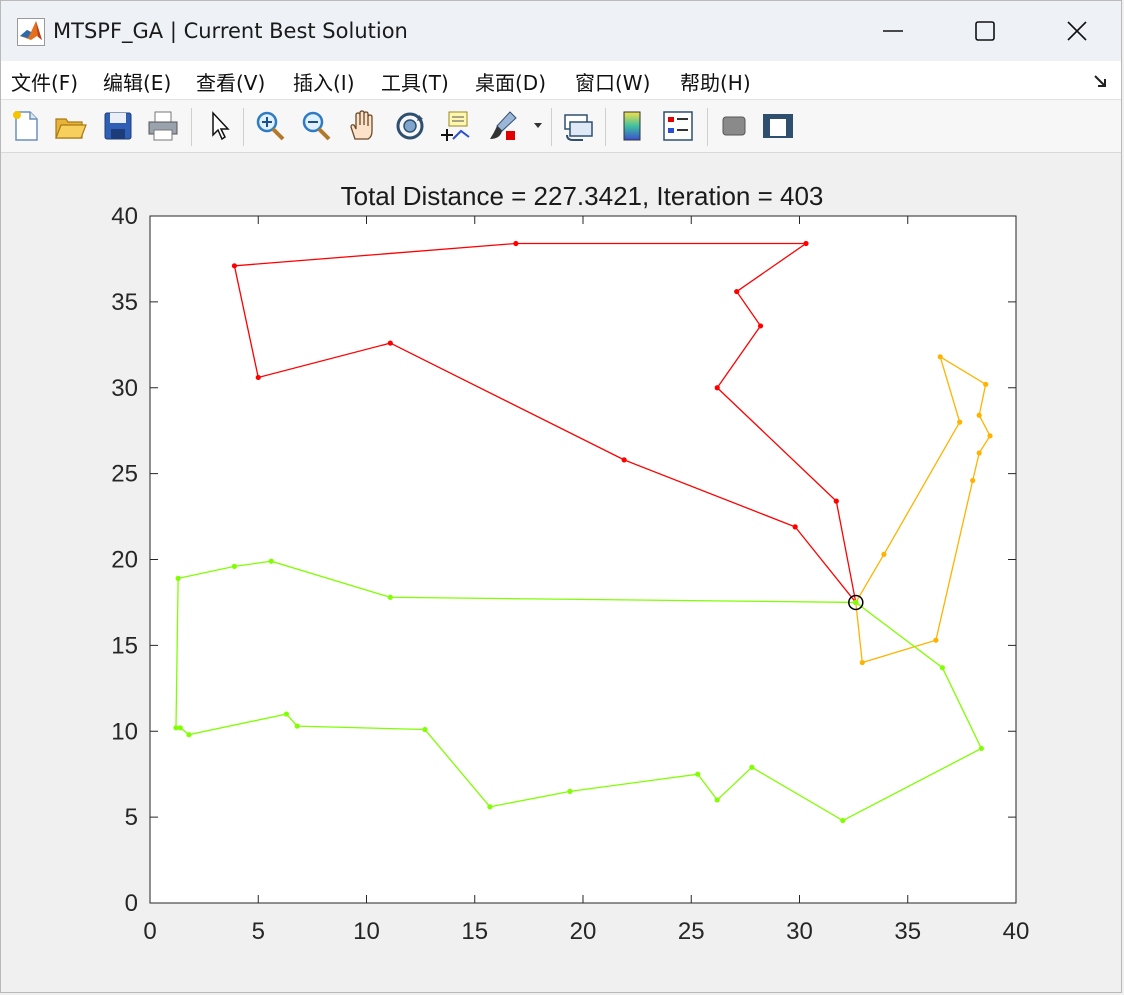  What do you see at coordinates (124, 216) in the screenshot?
I see `y-tick-label: 40` at bounding box center [124, 216].